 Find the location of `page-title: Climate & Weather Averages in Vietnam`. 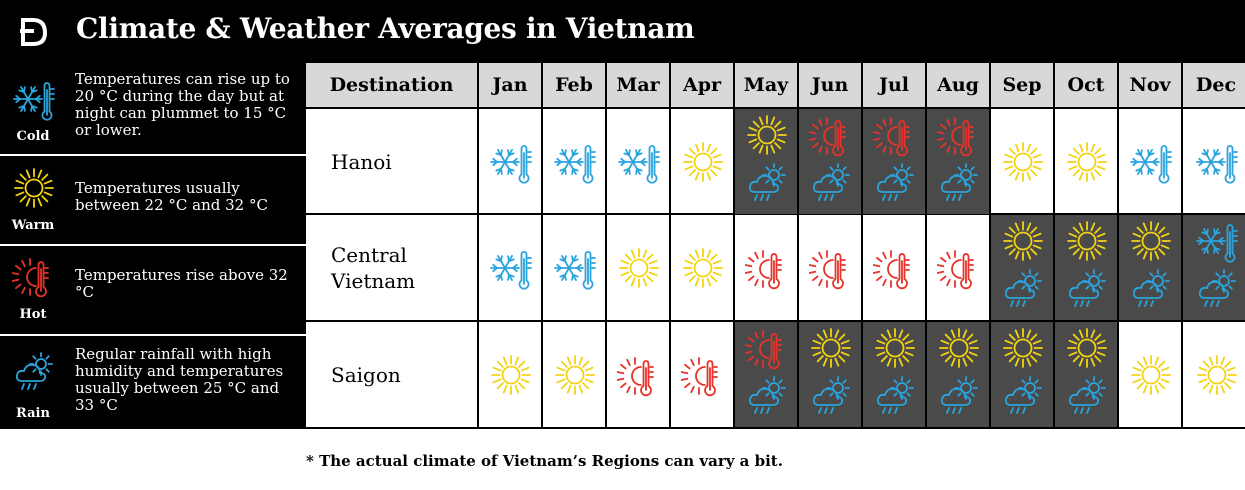

page-title: Climate & Weather Averages in Vietnam is located at coordinates (385, 28).